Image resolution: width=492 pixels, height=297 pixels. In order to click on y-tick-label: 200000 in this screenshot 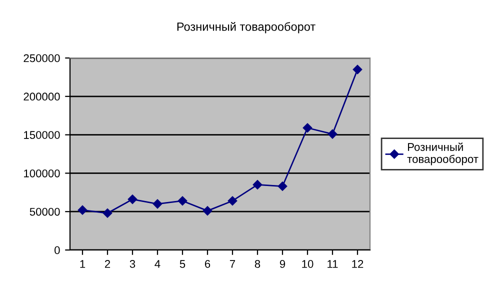, I will do `click(42, 96)`.